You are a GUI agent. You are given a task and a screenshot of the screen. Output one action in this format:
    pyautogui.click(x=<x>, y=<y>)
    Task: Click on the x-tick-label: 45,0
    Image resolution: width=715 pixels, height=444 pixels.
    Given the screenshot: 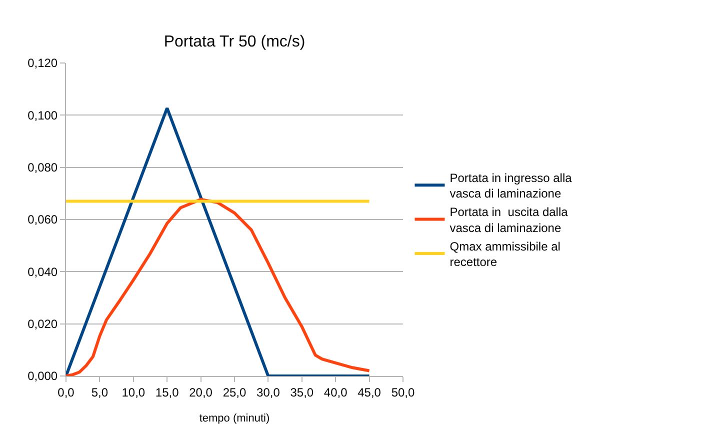 What is the action you would take?
    pyautogui.click(x=370, y=392)
    